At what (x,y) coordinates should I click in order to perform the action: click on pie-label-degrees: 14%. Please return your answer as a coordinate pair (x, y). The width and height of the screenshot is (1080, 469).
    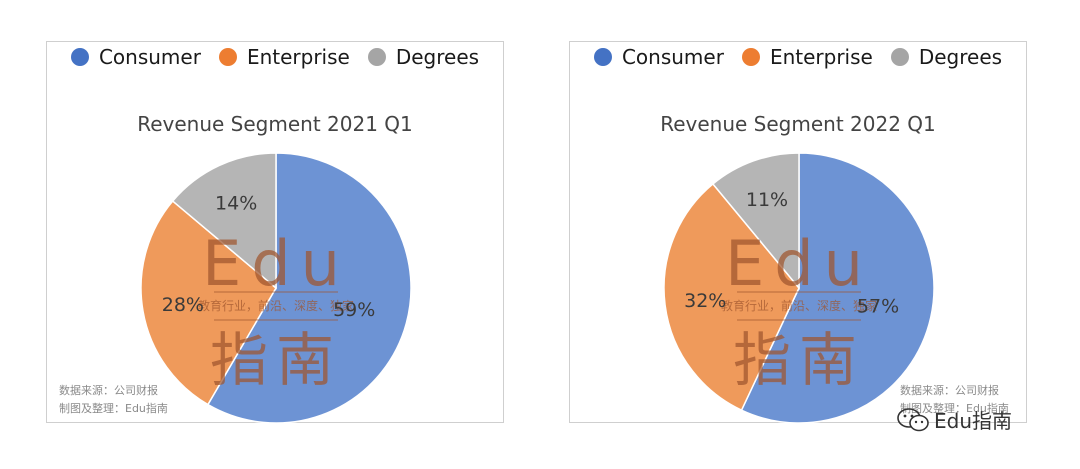
    Looking at the image, I should click on (236, 203).